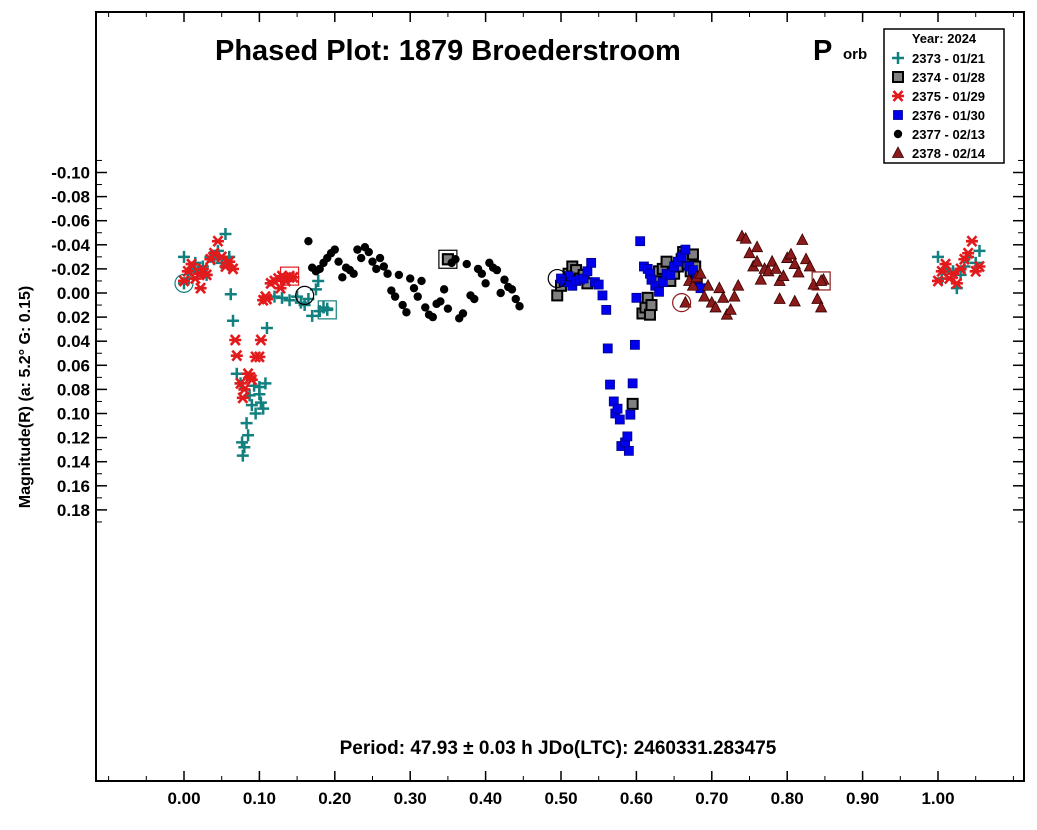 The width and height of the screenshot is (1037, 830). Describe the element at coordinates (70, 269) in the screenshot. I see `y-tick-label: -0.02` at that location.